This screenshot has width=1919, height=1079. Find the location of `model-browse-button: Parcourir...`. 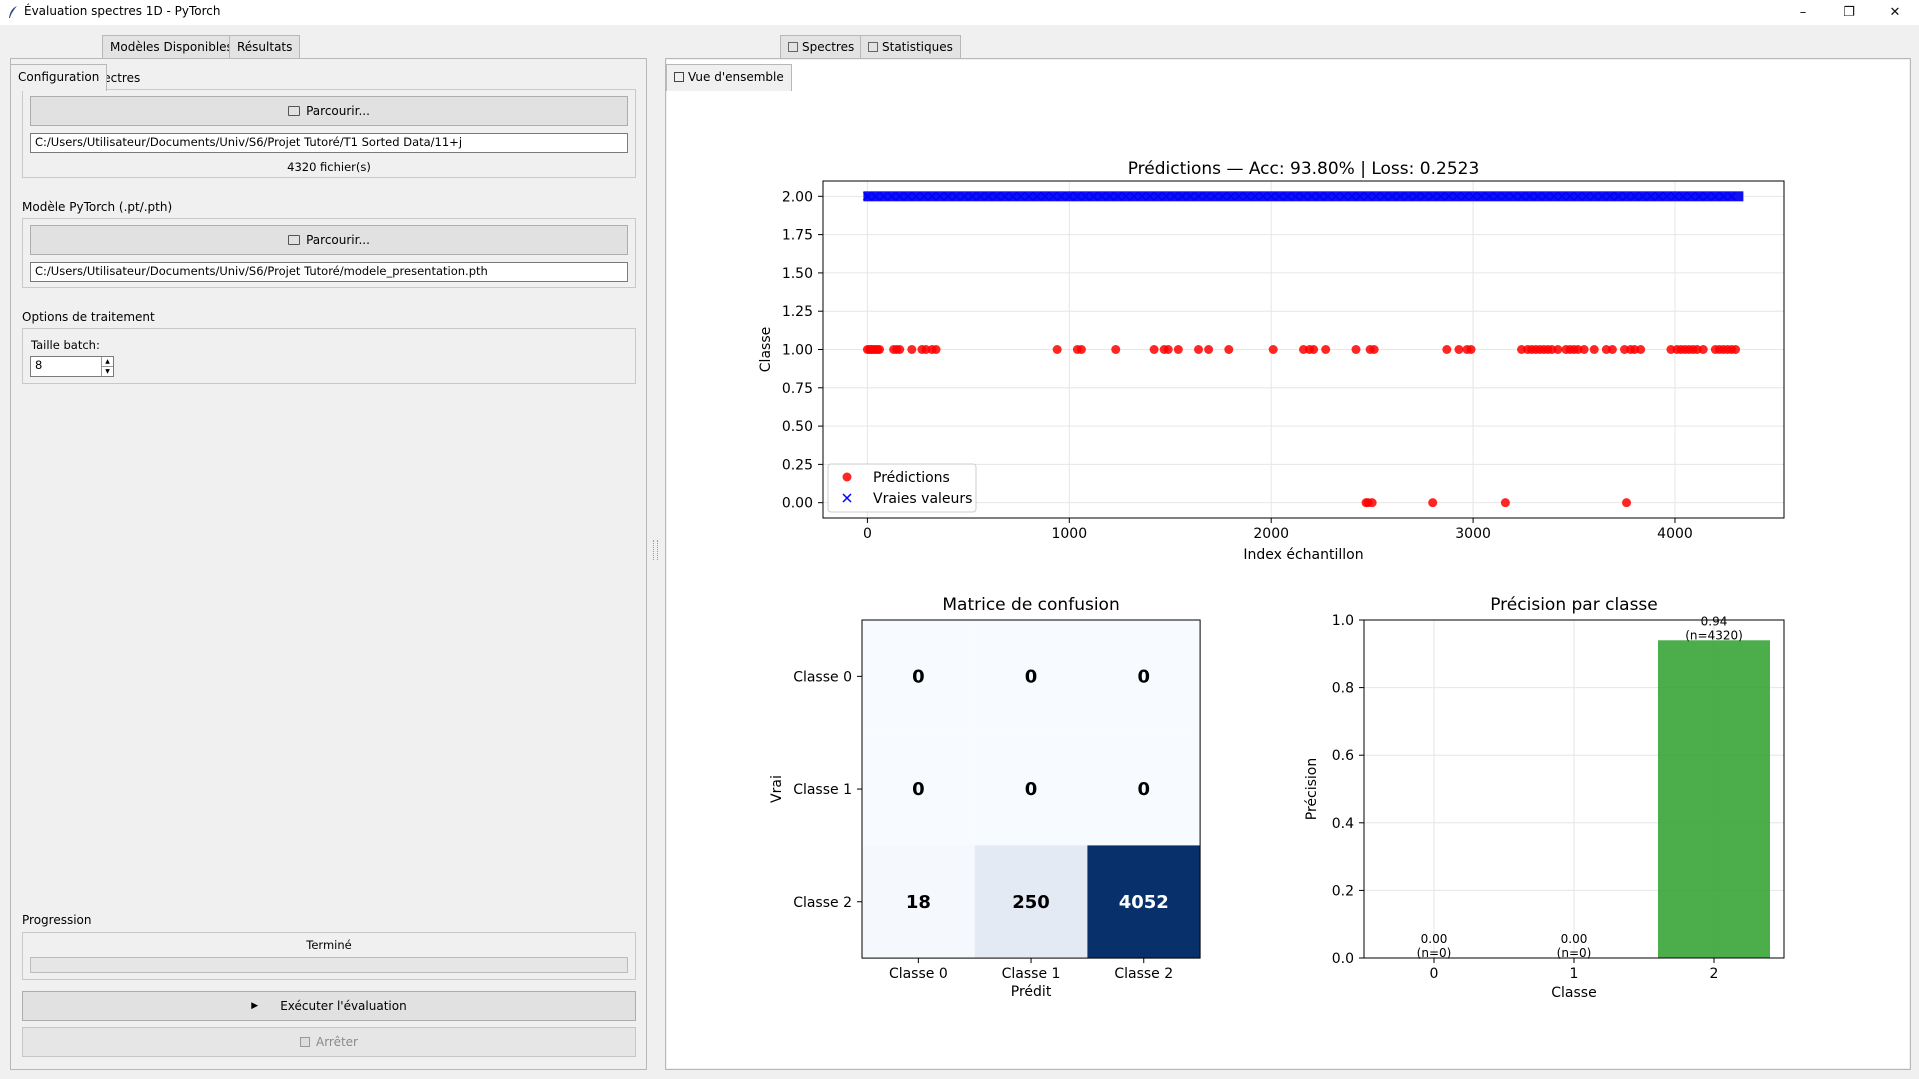

model-browse-button: Parcourir... is located at coordinates (329, 240).